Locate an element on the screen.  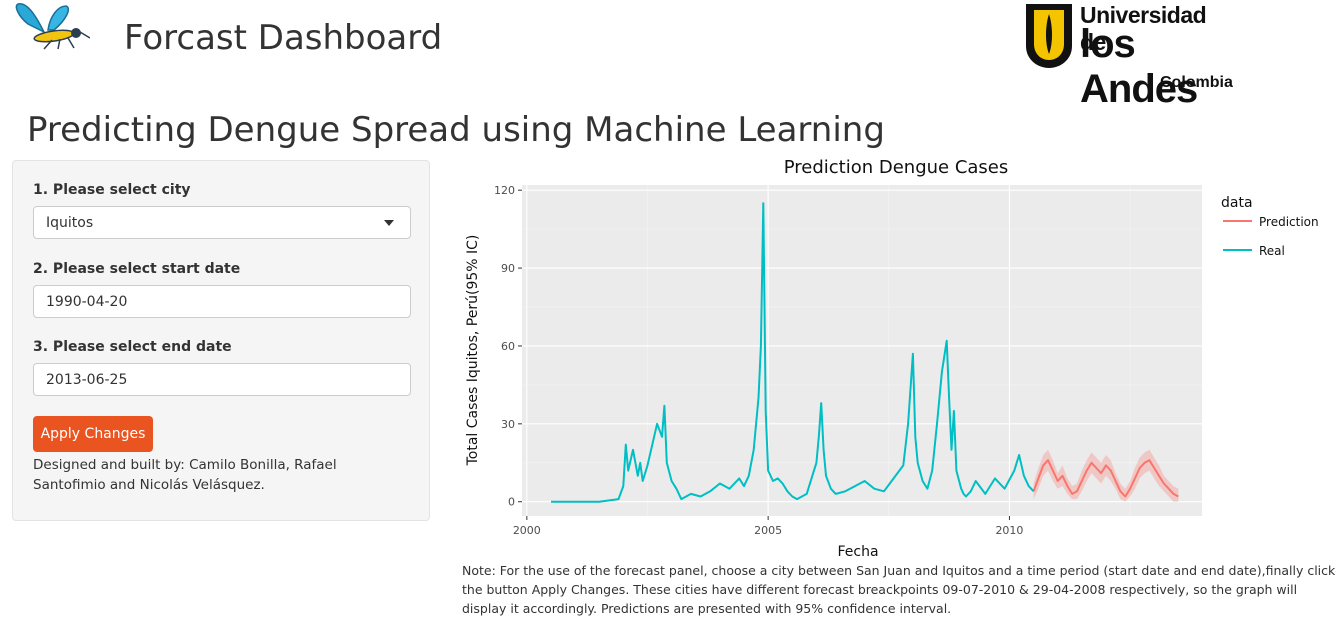
x-tick-label: 2000 is located at coordinates (527, 530).